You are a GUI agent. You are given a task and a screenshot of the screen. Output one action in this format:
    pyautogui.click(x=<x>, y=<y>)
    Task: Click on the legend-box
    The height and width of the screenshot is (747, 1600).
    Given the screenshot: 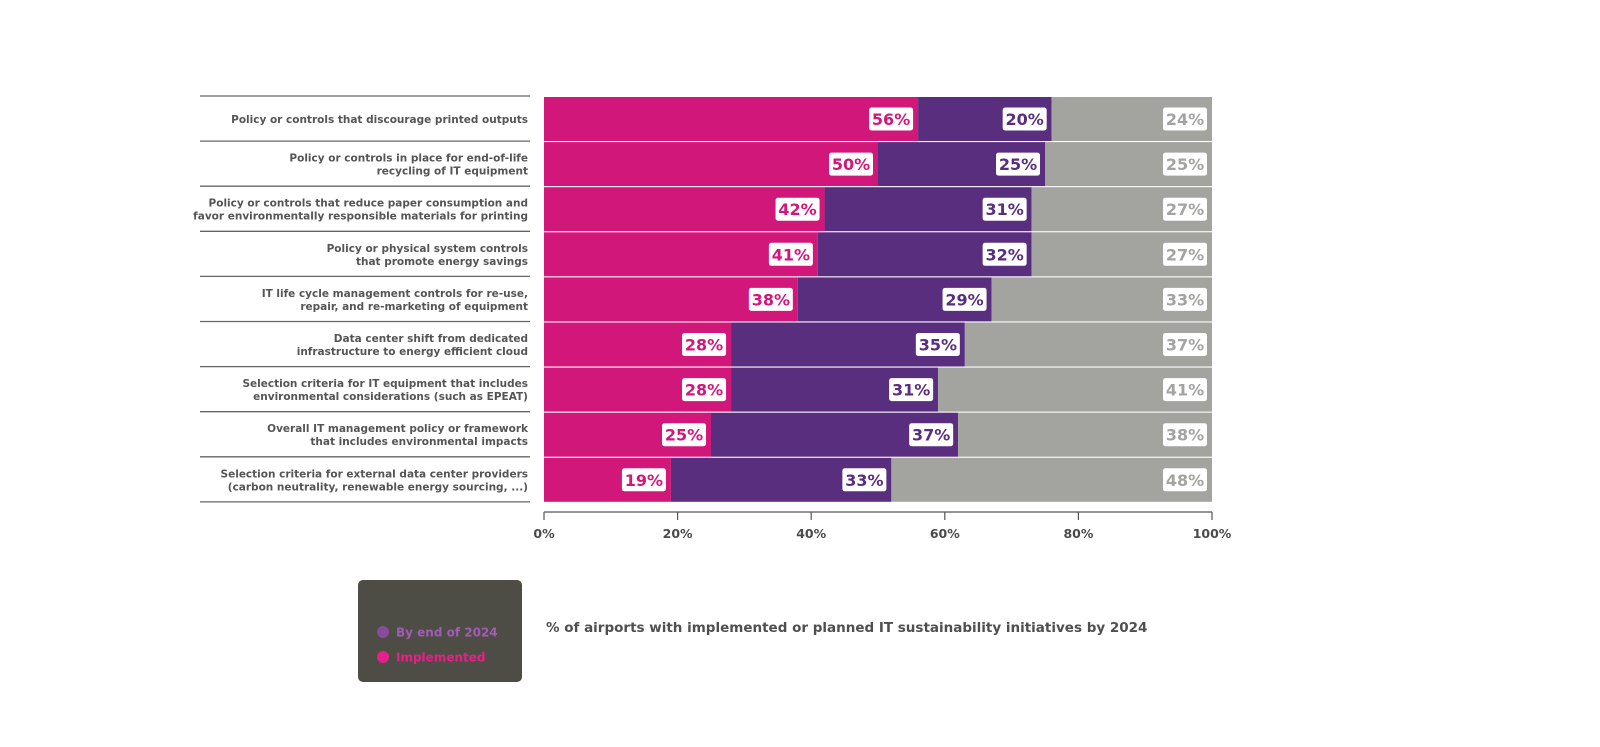 What is the action you would take?
    pyautogui.click(x=440, y=631)
    